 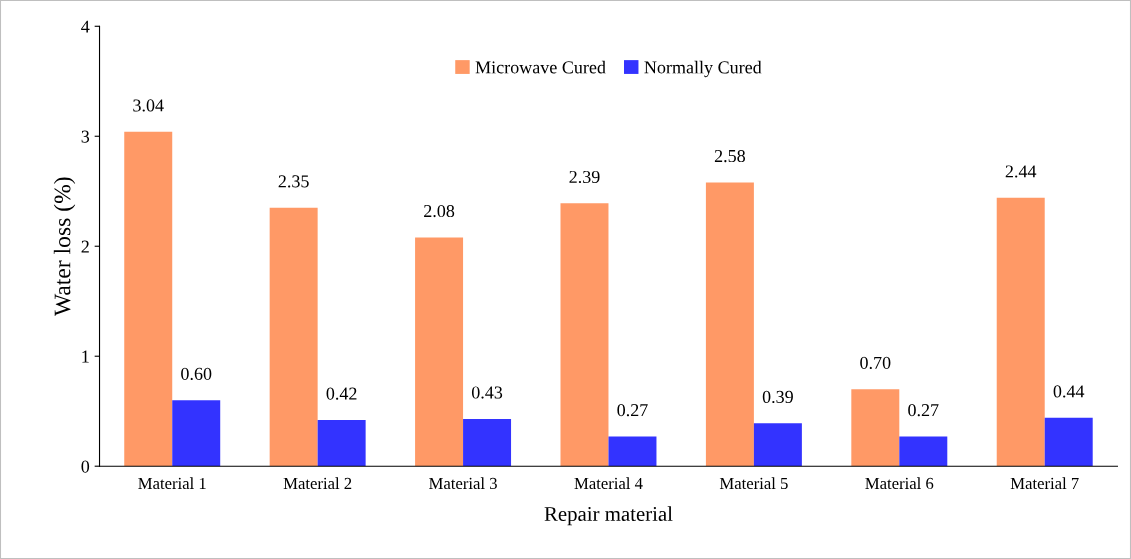 What do you see at coordinates (730, 156) in the screenshot?
I see `data-label: 2.58` at bounding box center [730, 156].